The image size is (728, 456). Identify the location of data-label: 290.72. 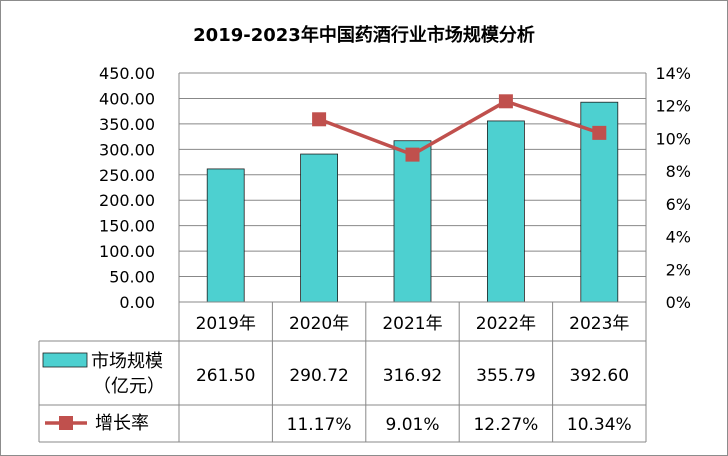
(318, 376).